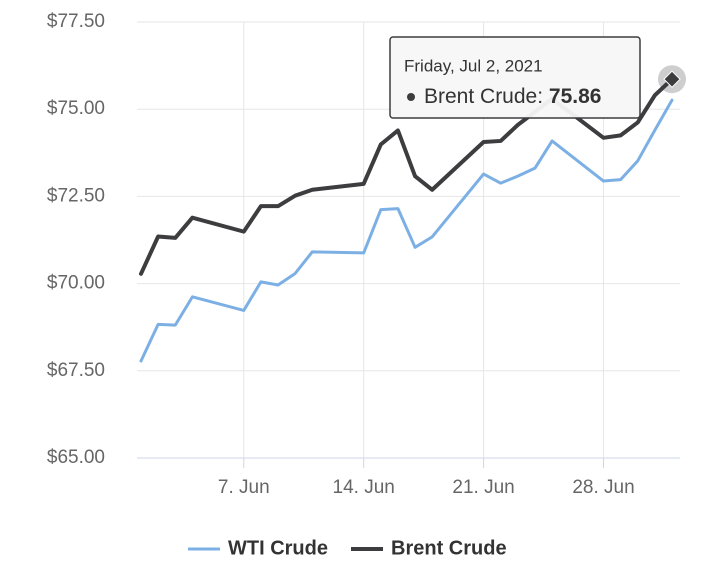 The height and width of the screenshot is (572, 724). I want to click on tooltip-label: Brent Crude: 75.86, so click(512, 96).